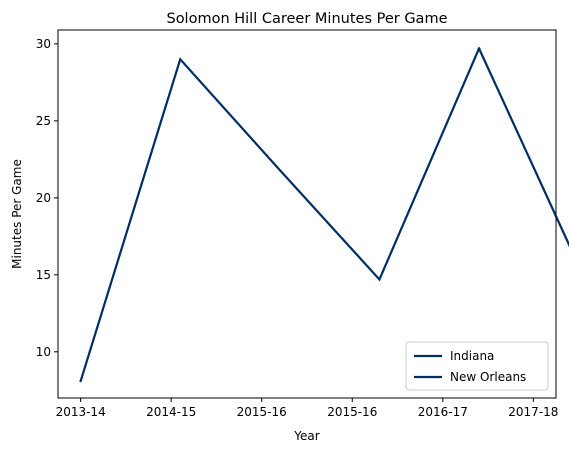 Image resolution: width=569 pixels, height=453 pixels. Describe the element at coordinates (477, 366) in the screenshot. I see `legend: Indiana New Orleans` at that location.